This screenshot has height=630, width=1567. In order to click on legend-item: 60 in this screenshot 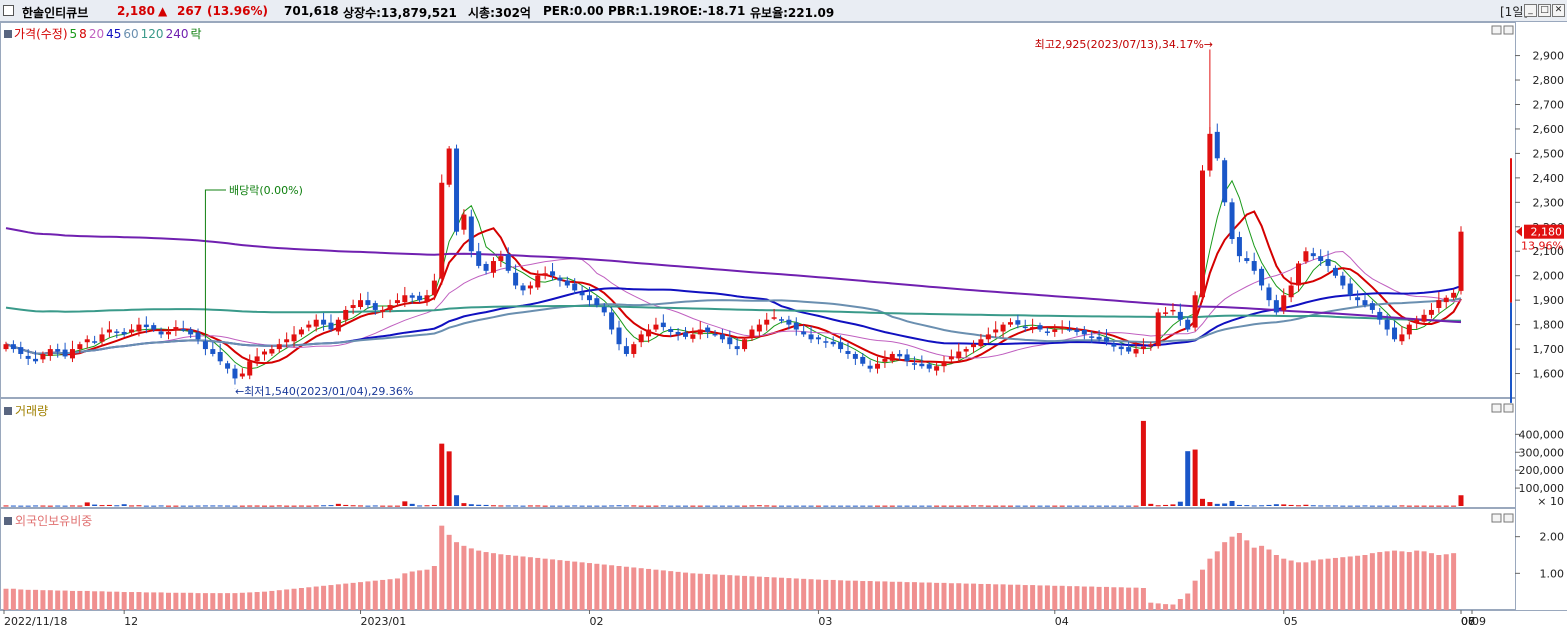, I will do `click(131, 34)`.